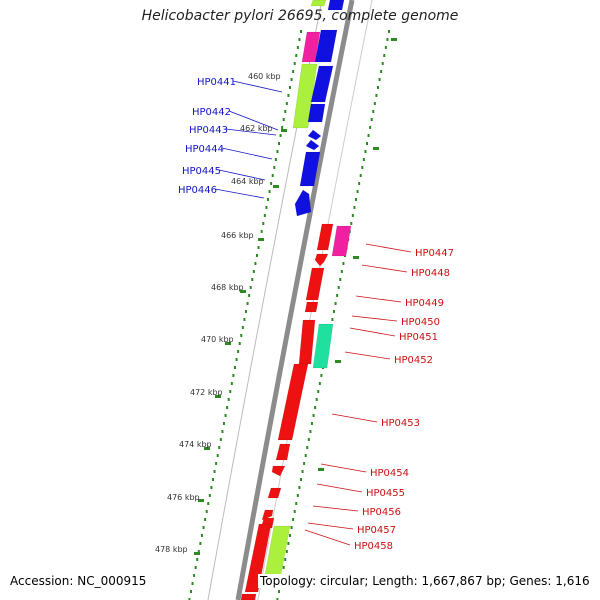 Image resolution: width=600 pixels, height=600 pixels. What do you see at coordinates (389, 473) in the screenshot?
I see `gene-label-right: HP0454` at bounding box center [389, 473].